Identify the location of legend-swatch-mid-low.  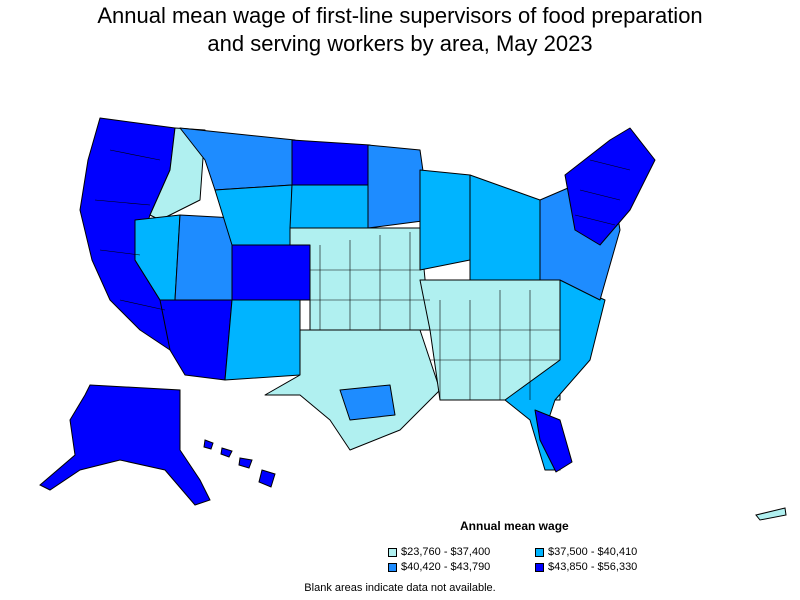
(539, 552).